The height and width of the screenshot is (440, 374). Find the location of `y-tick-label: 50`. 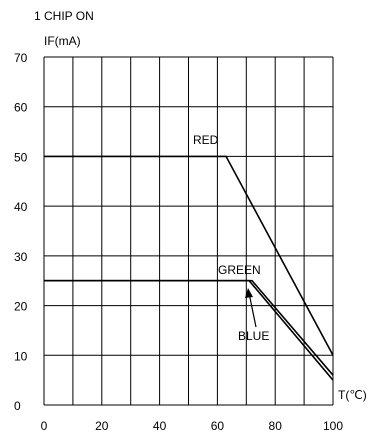

y-tick-label: 50 is located at coordinates (21, 157).